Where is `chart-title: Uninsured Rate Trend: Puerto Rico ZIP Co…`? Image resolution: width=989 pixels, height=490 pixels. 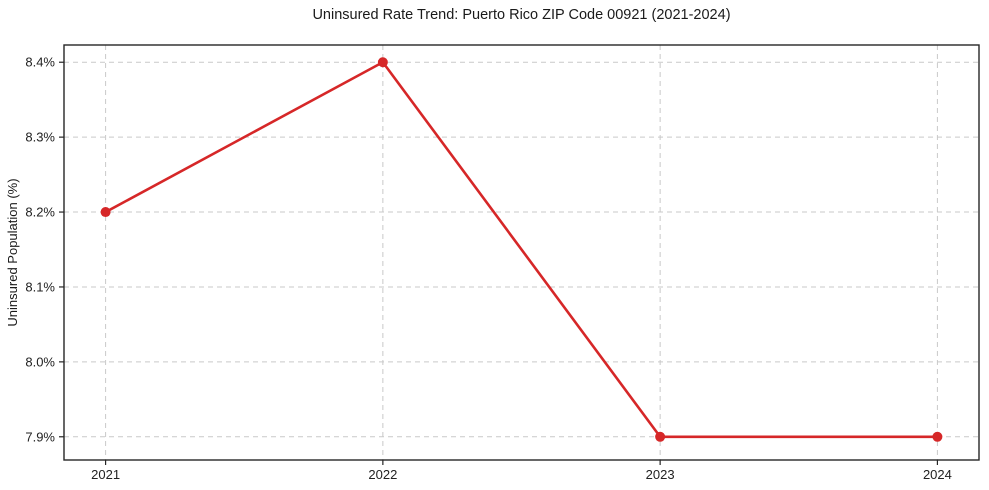
chart-title: Uninsured Rate Trend: Puerto Rico ZIP Co… is located at coordinates (521, 15).